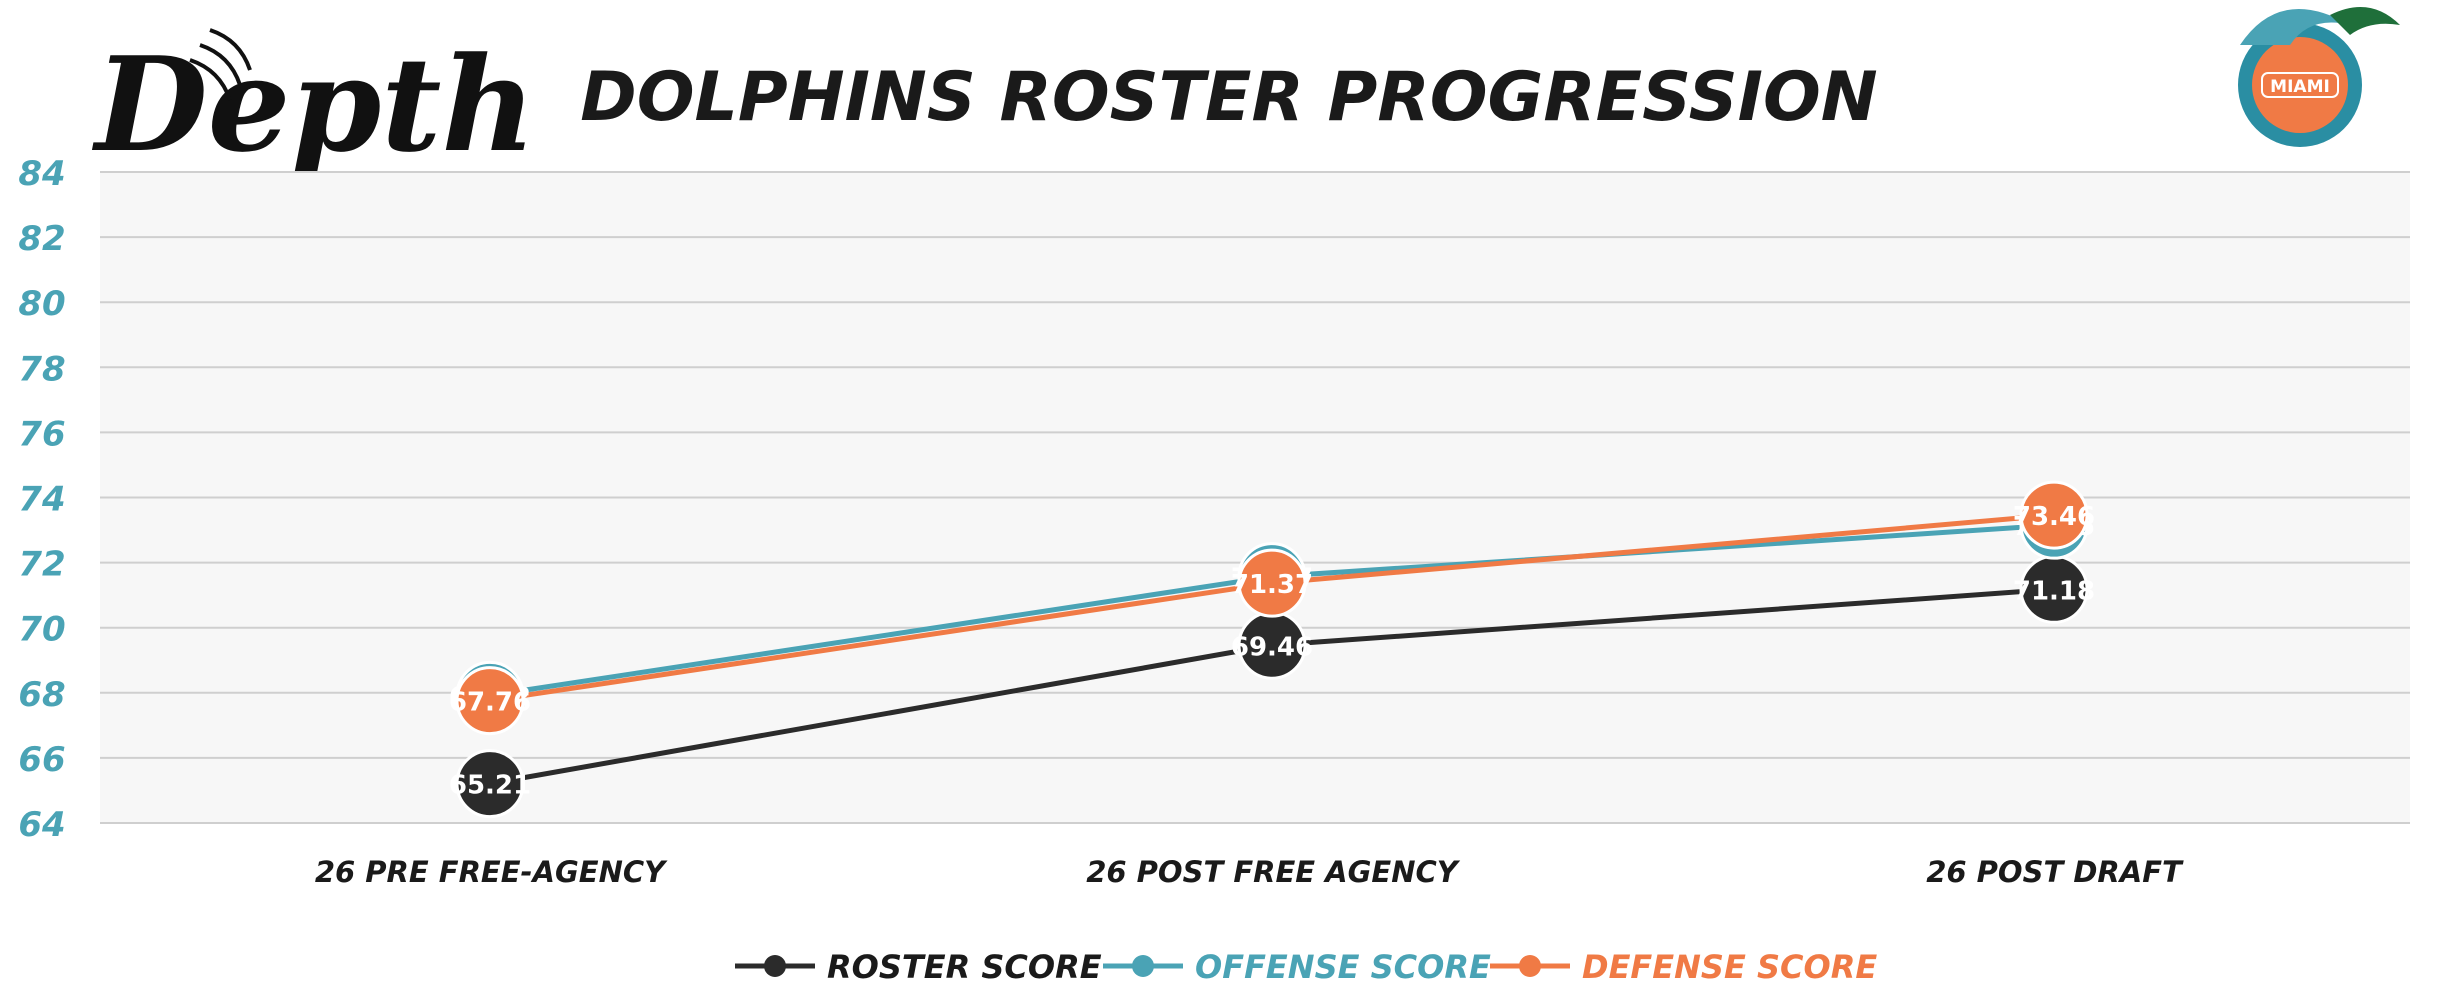 This screenshot has width=2458, height=1002. Describe the element at coordinates (1272, 647) in the screenshot. I see `data-label: 69.46` at that location.